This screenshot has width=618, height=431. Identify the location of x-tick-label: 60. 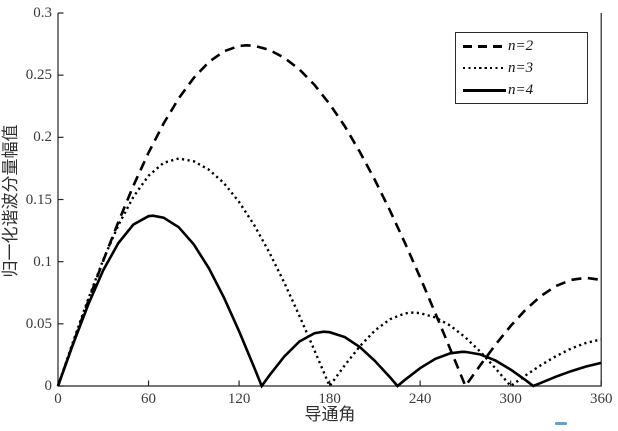
(149, 399).